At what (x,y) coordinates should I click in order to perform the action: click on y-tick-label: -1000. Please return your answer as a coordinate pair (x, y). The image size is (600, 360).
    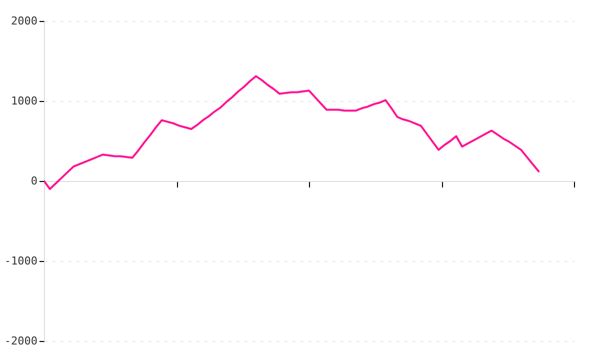
    Looking at the image, I should click on (21, 261).